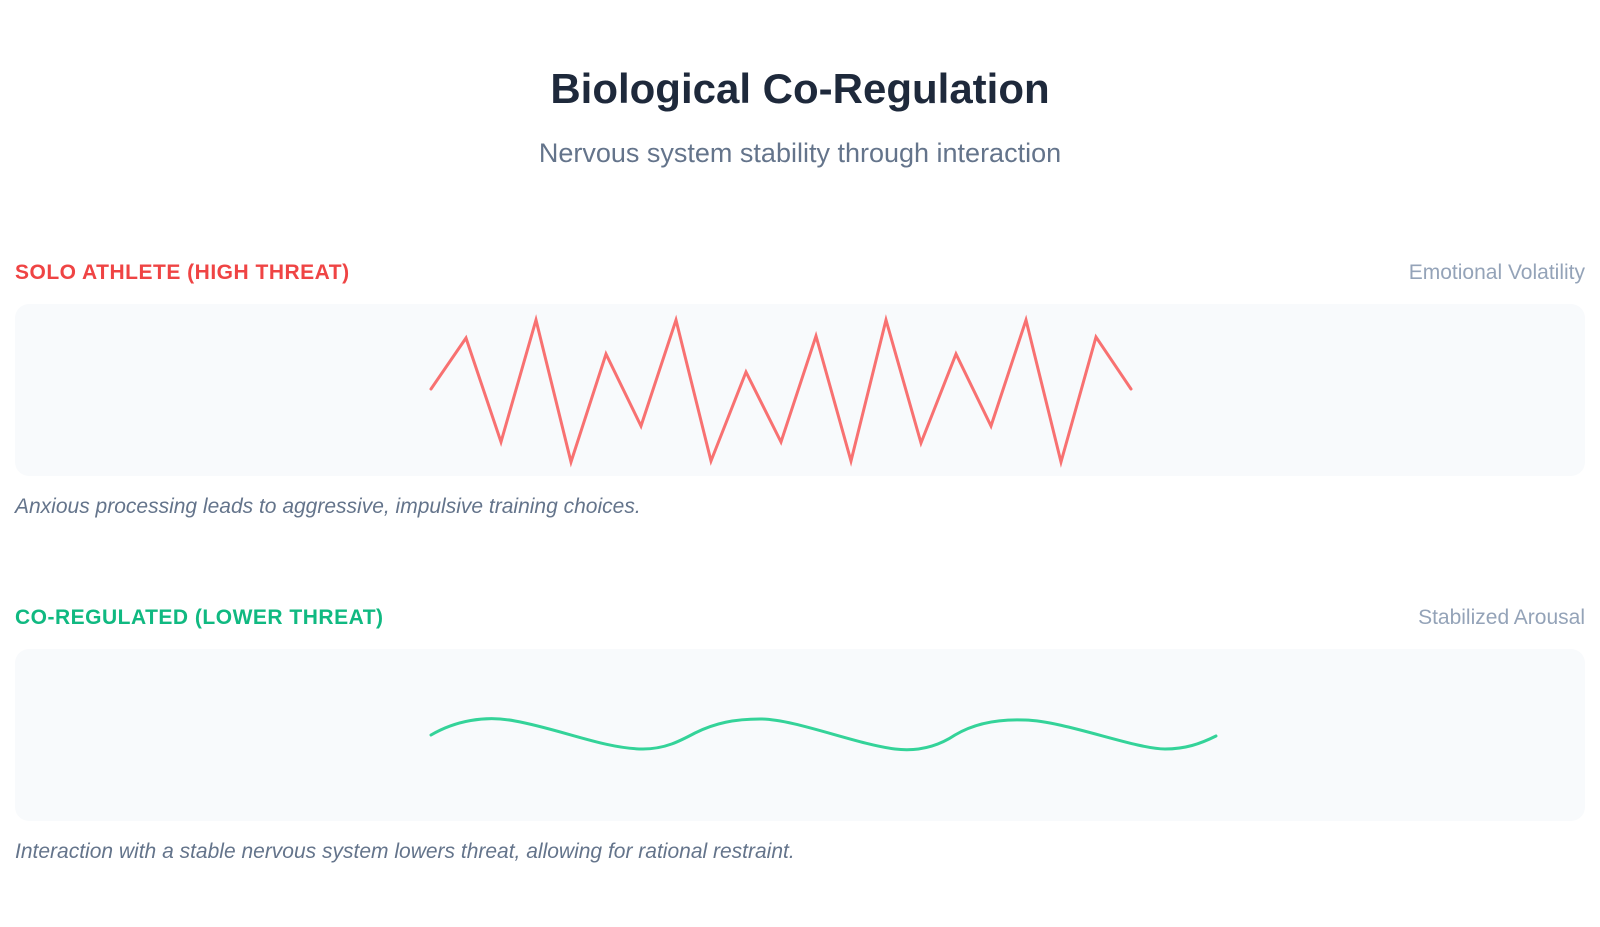 The height and width of the screenshot is (927, 1600). What do you see at coordinates (1496, 272) in the screenshot?
I see `section-meta-solo: Emotional Volatility` at bounding box center [1496, 272].